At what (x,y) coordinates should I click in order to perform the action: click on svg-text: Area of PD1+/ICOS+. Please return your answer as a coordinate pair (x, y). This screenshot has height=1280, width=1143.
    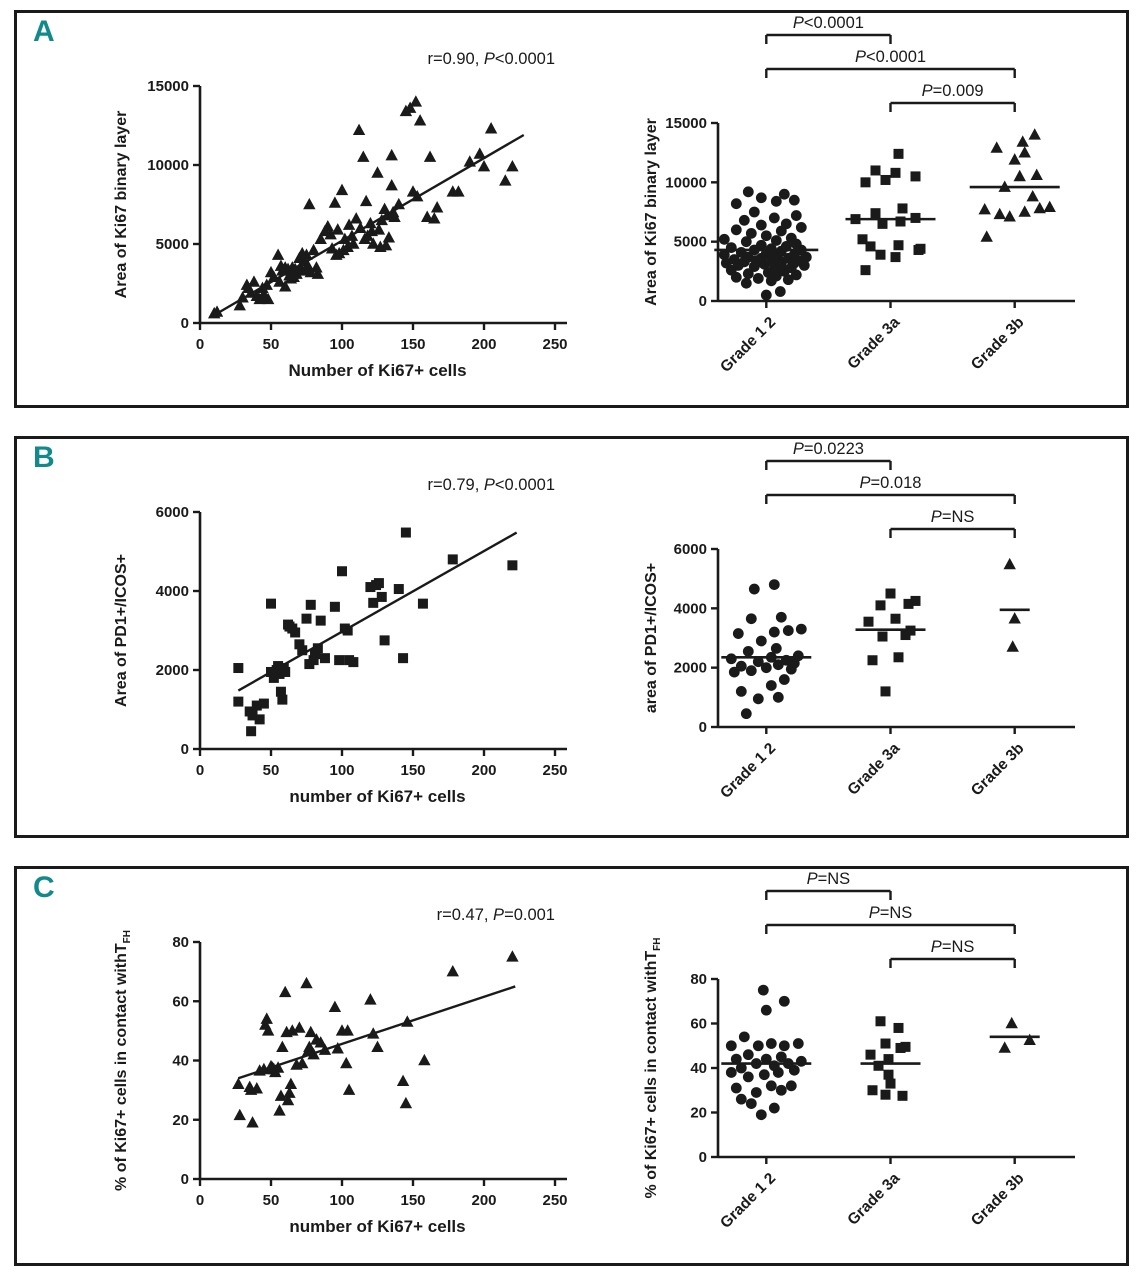
    Looking at the image, I should click on (121, 630).